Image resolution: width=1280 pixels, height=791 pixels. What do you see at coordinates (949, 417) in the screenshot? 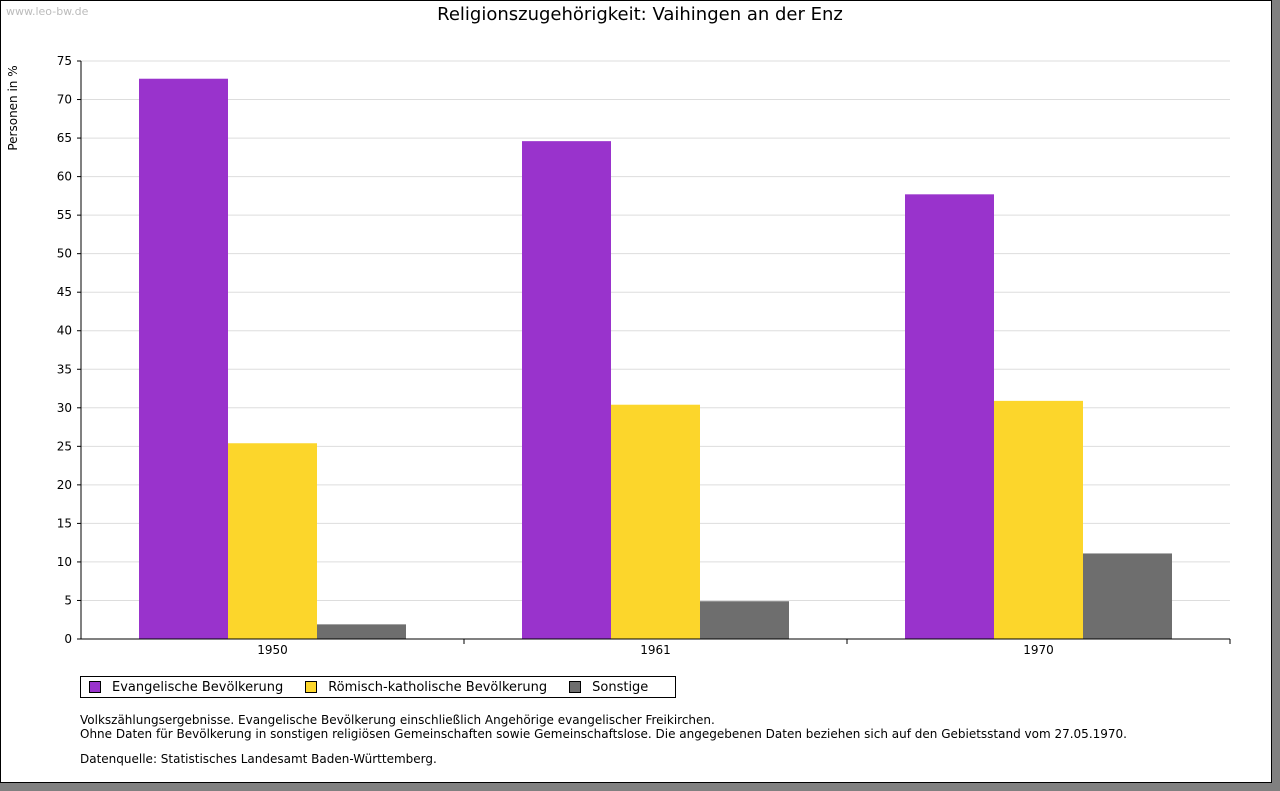
I see `bar-0-1970` at bounding box center [949, 417].